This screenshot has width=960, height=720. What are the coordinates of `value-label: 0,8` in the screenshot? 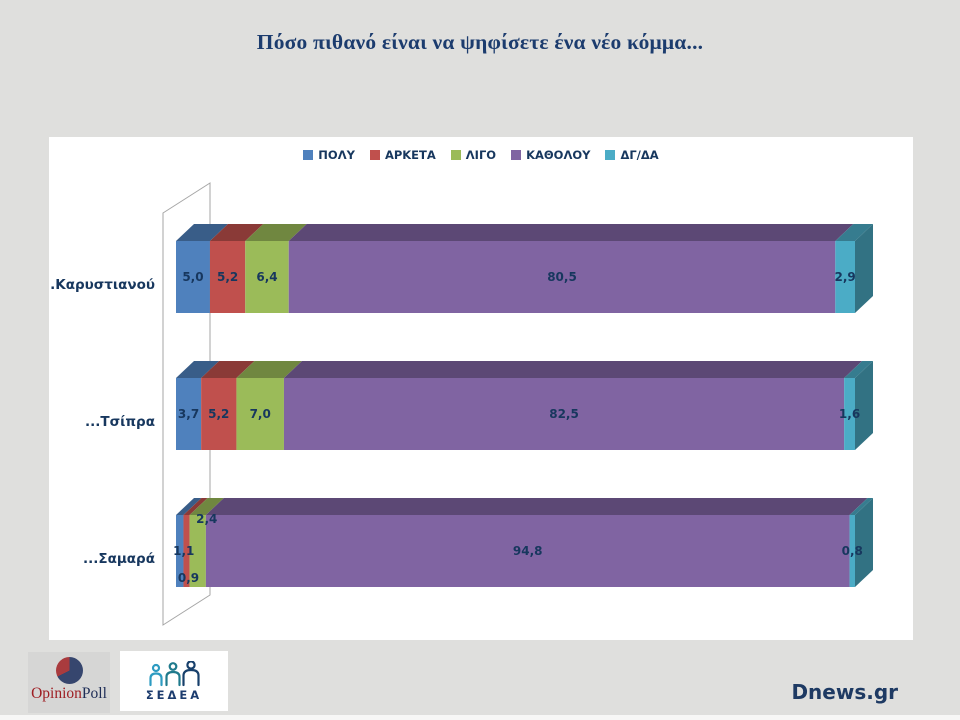 It's located at (852, 551).